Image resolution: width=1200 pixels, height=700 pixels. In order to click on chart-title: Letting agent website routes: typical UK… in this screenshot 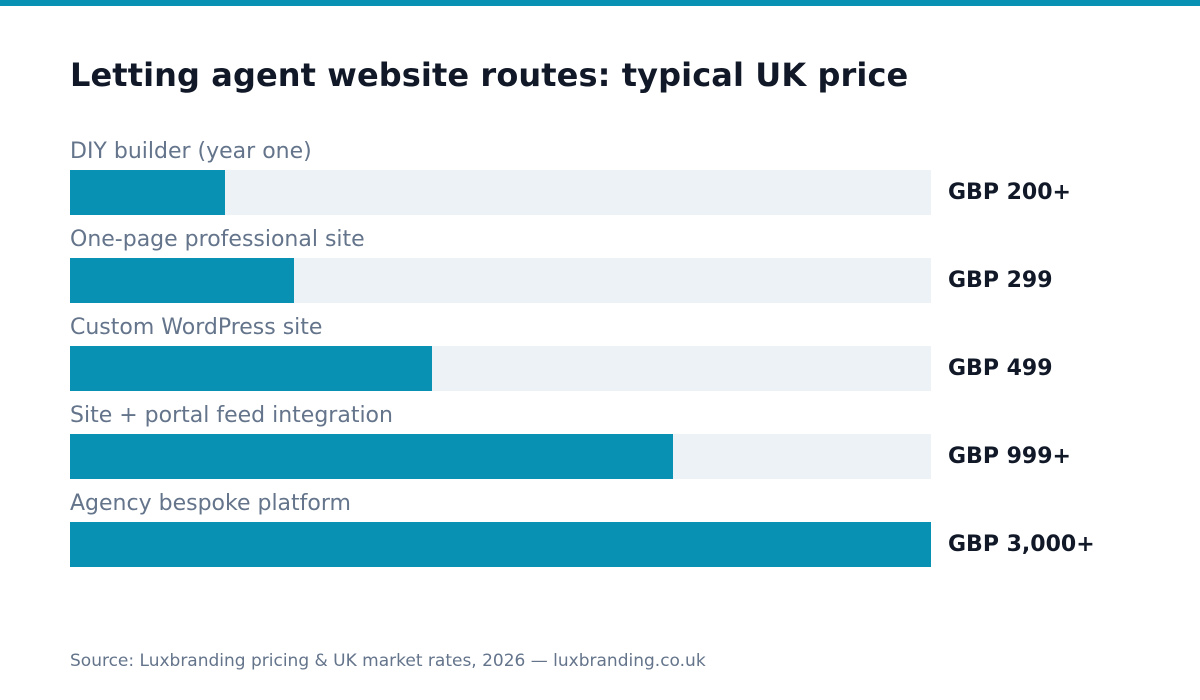, I will do `click(489, 75)`.